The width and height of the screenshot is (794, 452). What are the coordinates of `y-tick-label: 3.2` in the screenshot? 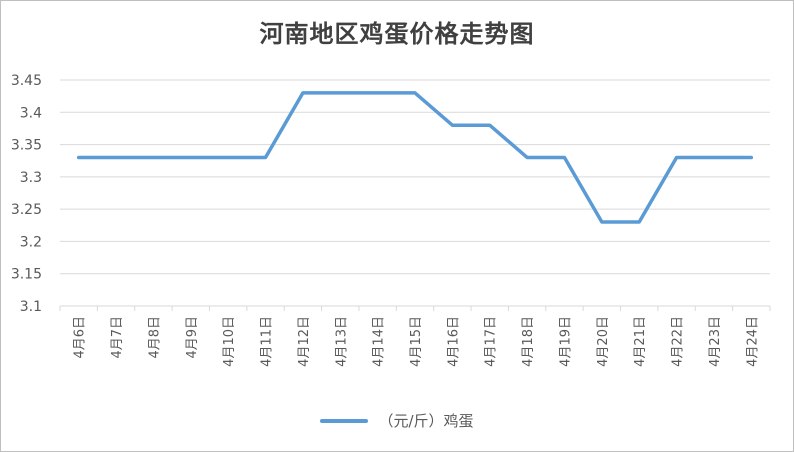 It's located at (31, 242).